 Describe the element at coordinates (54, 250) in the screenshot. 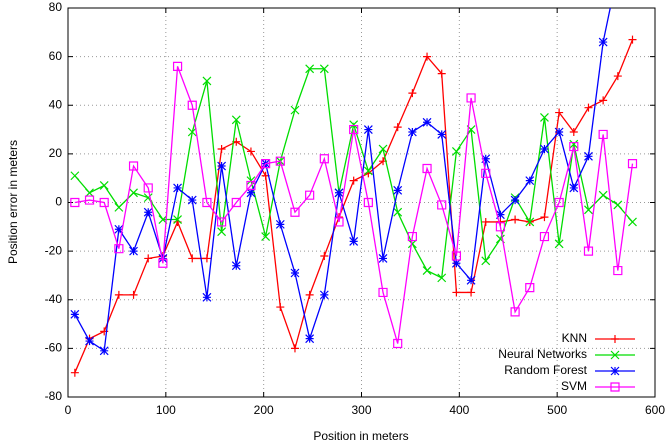

I see `y-tick-label: -20` at that location.